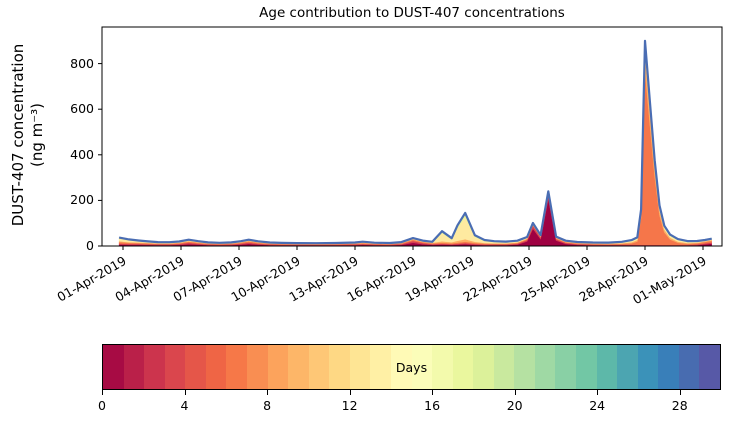  Describe the element at coordinates (679, 405) in the screenshot. I see `colorbar-tick-label: 28` at that location.